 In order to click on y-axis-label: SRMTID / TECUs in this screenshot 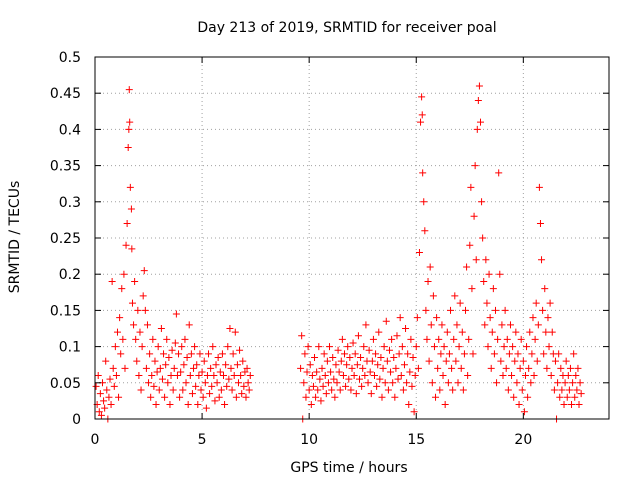, I will do `click(15, 237)`.